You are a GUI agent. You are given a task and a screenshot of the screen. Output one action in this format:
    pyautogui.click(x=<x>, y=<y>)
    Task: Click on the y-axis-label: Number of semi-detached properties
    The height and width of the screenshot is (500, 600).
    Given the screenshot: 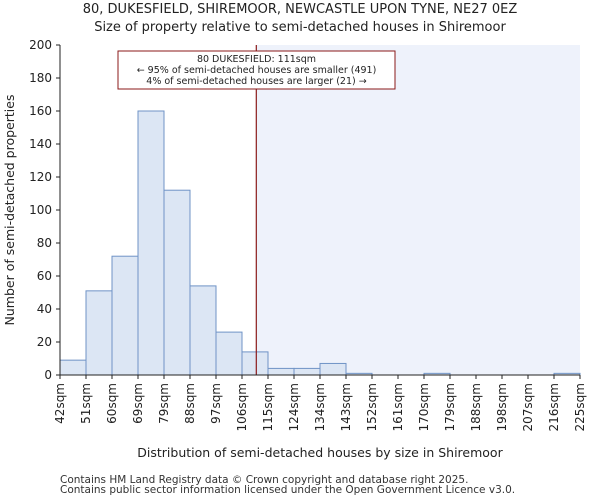 What is the action you would take?
    pyautogui.click(x=9, y=210)
    